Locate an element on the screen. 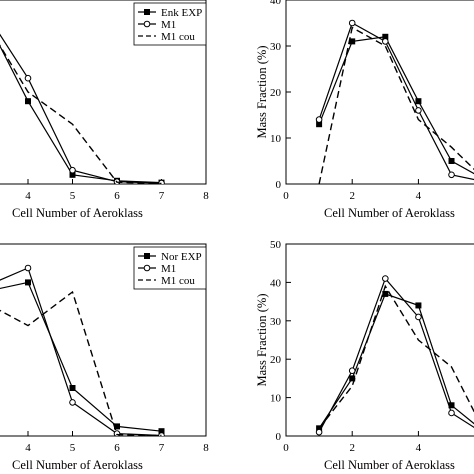 The height and width of the screenshot is (474, 474). legend-label: Enk EXP is located at coordinates (181, 13).